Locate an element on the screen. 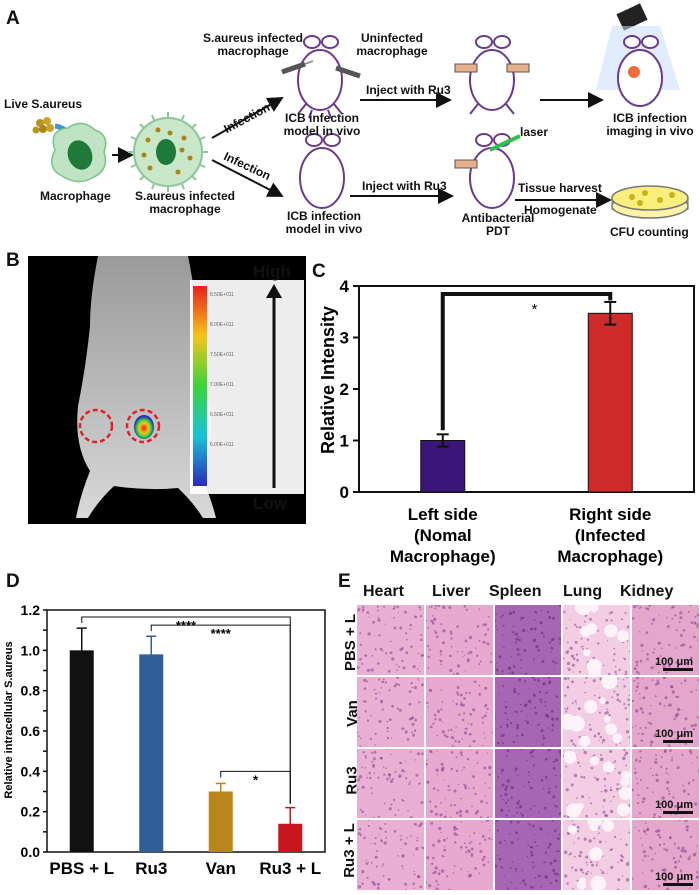  inject-bottom-label: Inject with Ru3 is located at coordinates (404, 186).